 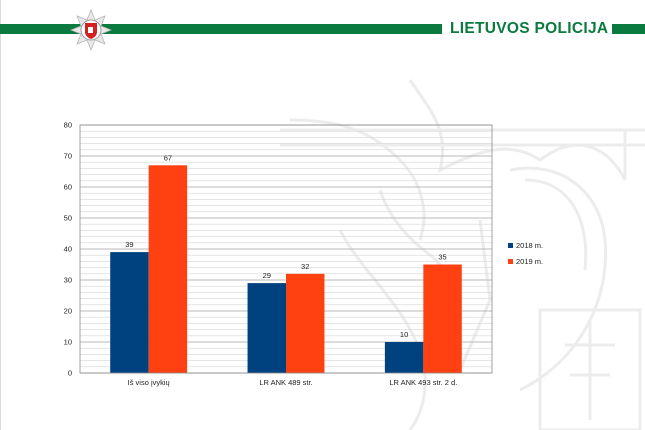 What do you see at coordinates (404, 334) in the screenshot?
I see `bar-value-label: 10` at bounding box center [404, 334].